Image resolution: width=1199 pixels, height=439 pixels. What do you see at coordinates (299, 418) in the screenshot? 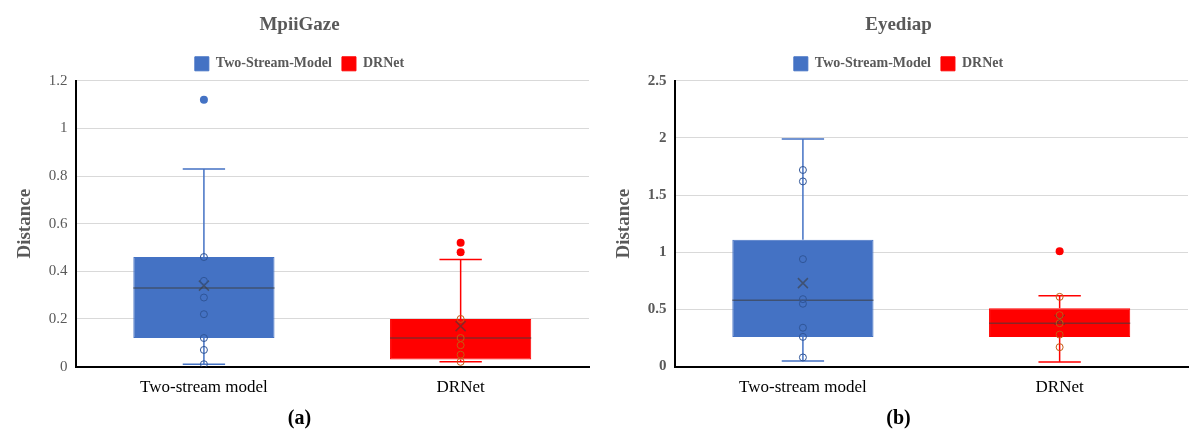
I see `text: (a)` at bounding box center [299, 418].